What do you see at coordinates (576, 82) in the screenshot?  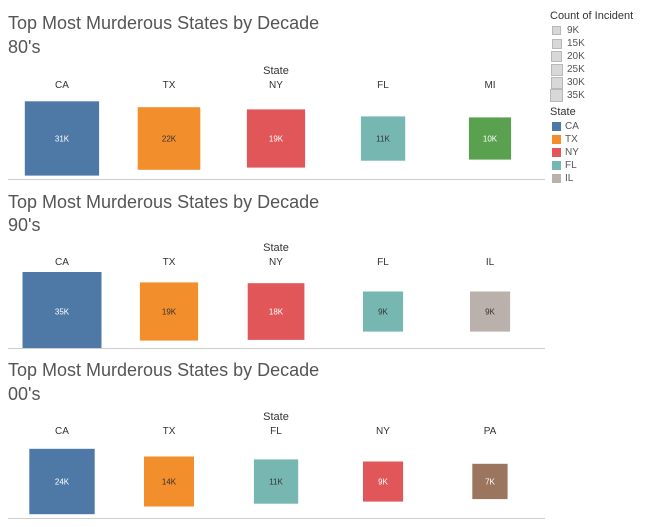 I see `size-legend-label: 30K` at bounding box center [576, 82].